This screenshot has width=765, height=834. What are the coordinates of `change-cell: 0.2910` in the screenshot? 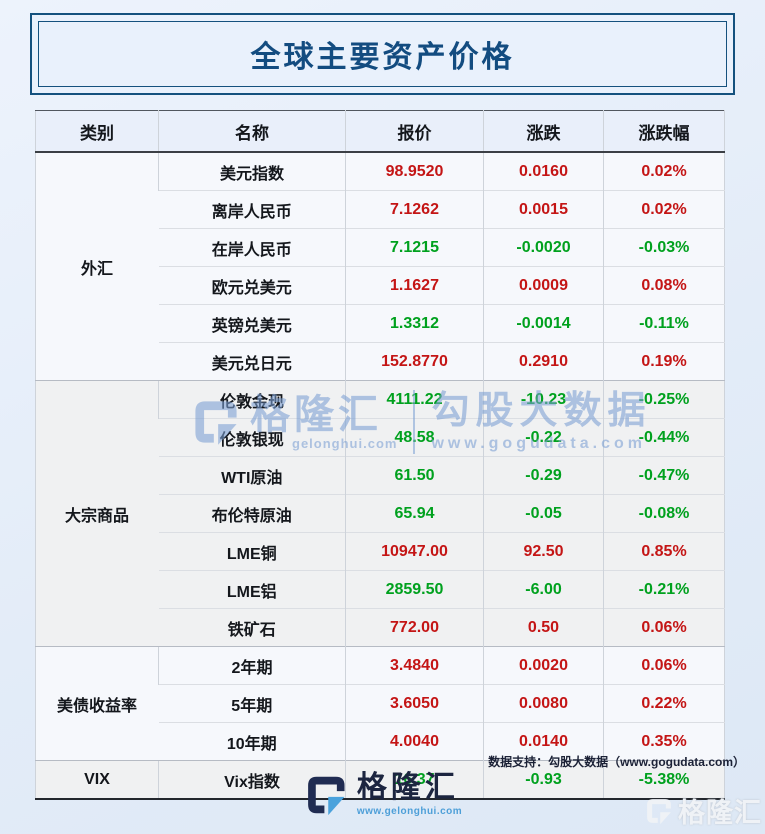 It's located at (543, 361).